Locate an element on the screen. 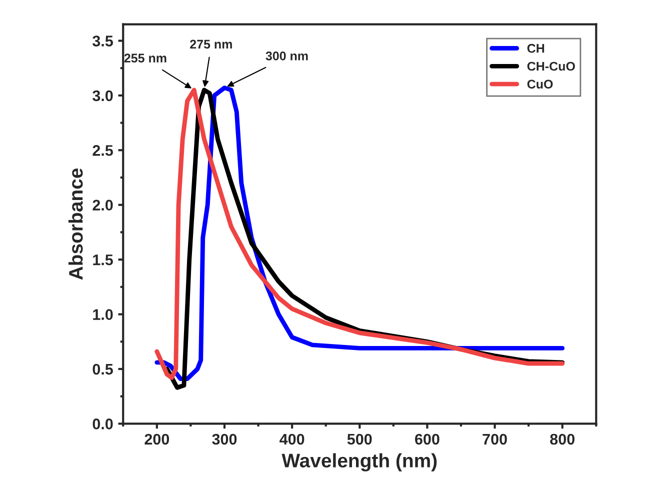 Image resolution: width=648 pixels, height=487 pixels. annotation: 275 nm is located at coordinates (211, 44).